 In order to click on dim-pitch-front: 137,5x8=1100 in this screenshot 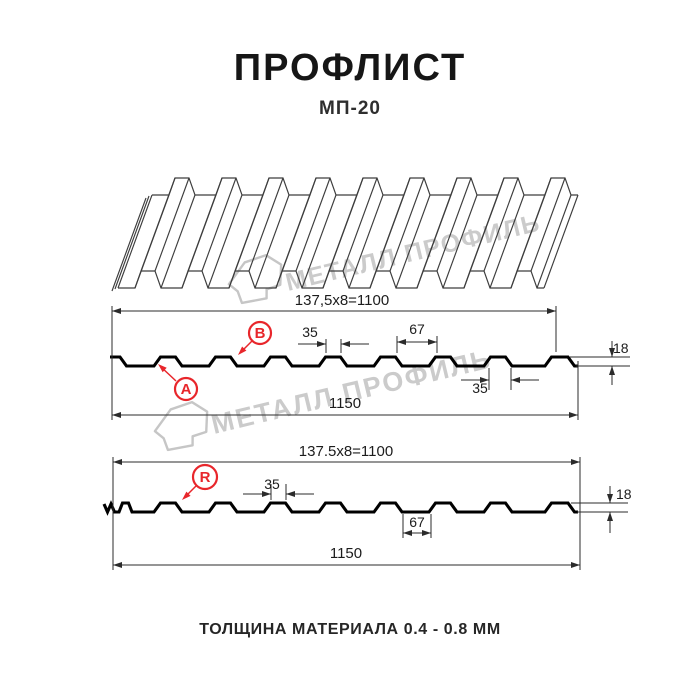, I will do `click(342, 300)`.